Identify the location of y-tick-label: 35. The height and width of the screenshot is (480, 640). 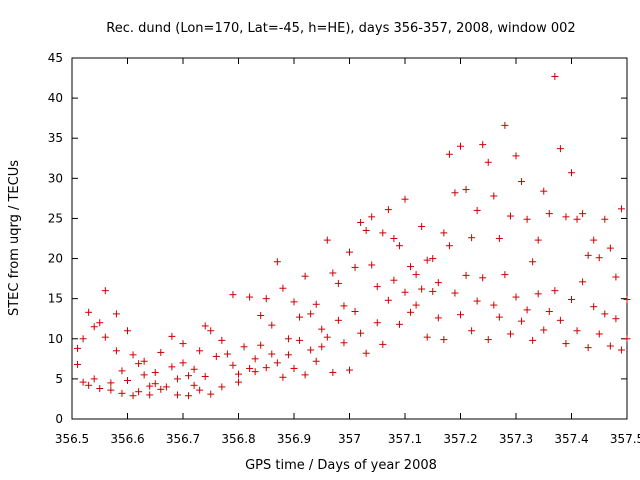
(55, 138).